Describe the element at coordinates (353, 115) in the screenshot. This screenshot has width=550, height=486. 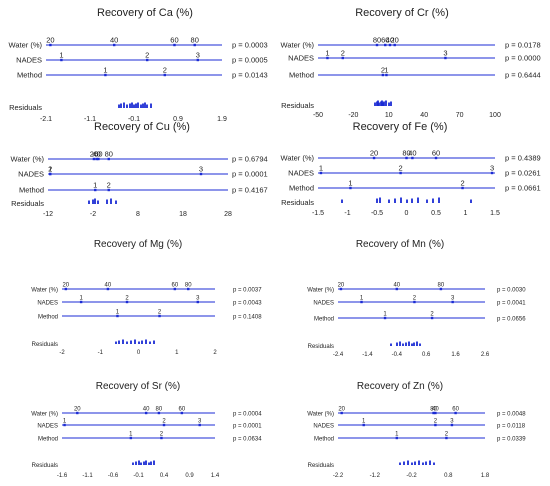
I see `x-tick-label: -20` at that location.